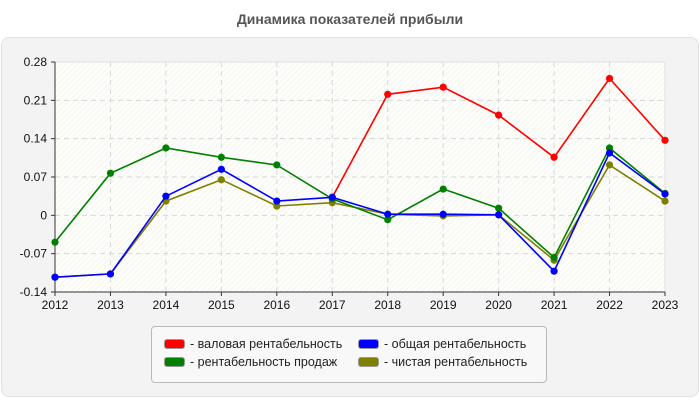 This screenshot has width=700, height=400. What do you see at coordinates (368, 362) in the screenshot?
I see `legend-swatch-olive` at bounding box center [368, 362].